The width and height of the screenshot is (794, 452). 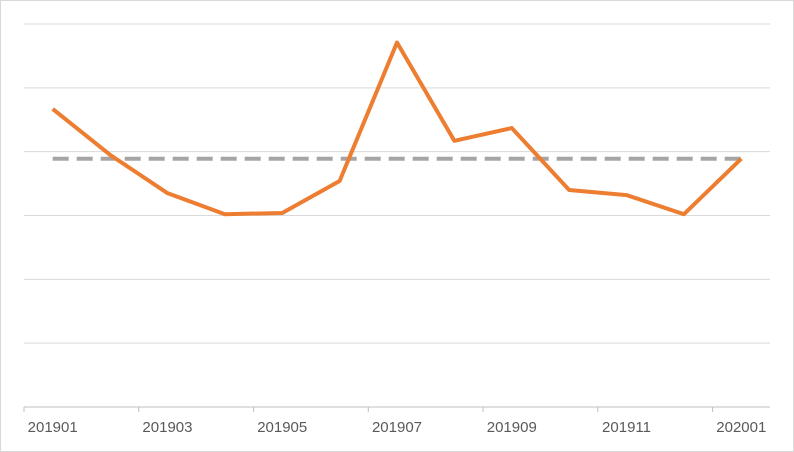 What do you see at coordinates (512, 427) in the screenshot?
I see `x-tick-label: 201909` at bounding box center [512, 427].